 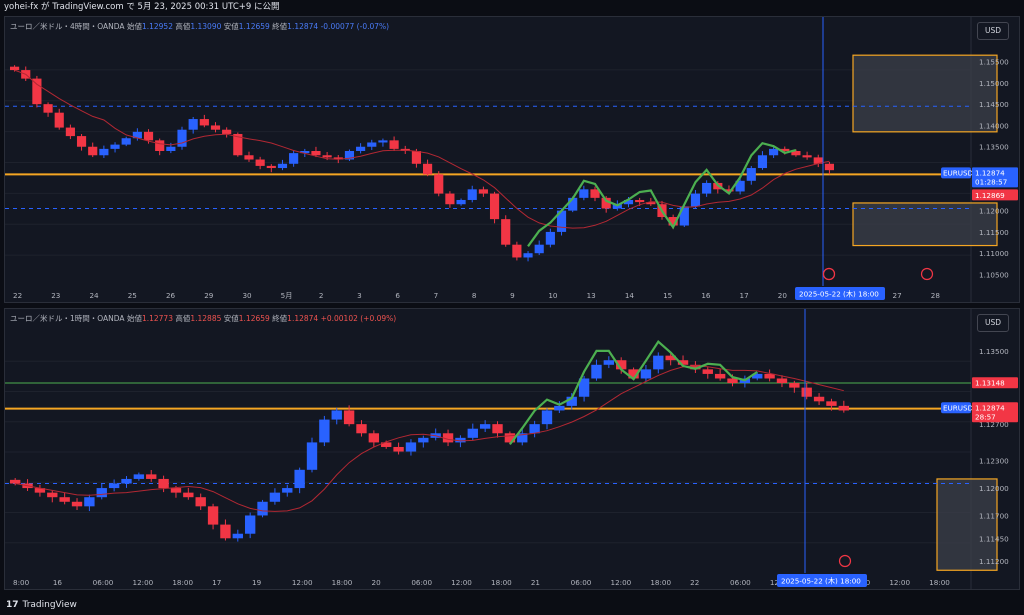 What do you see at coordinates (990, 195) in the screenshot?
I see `level-badge-text: 1.12869` at bounding box center [990, 195].